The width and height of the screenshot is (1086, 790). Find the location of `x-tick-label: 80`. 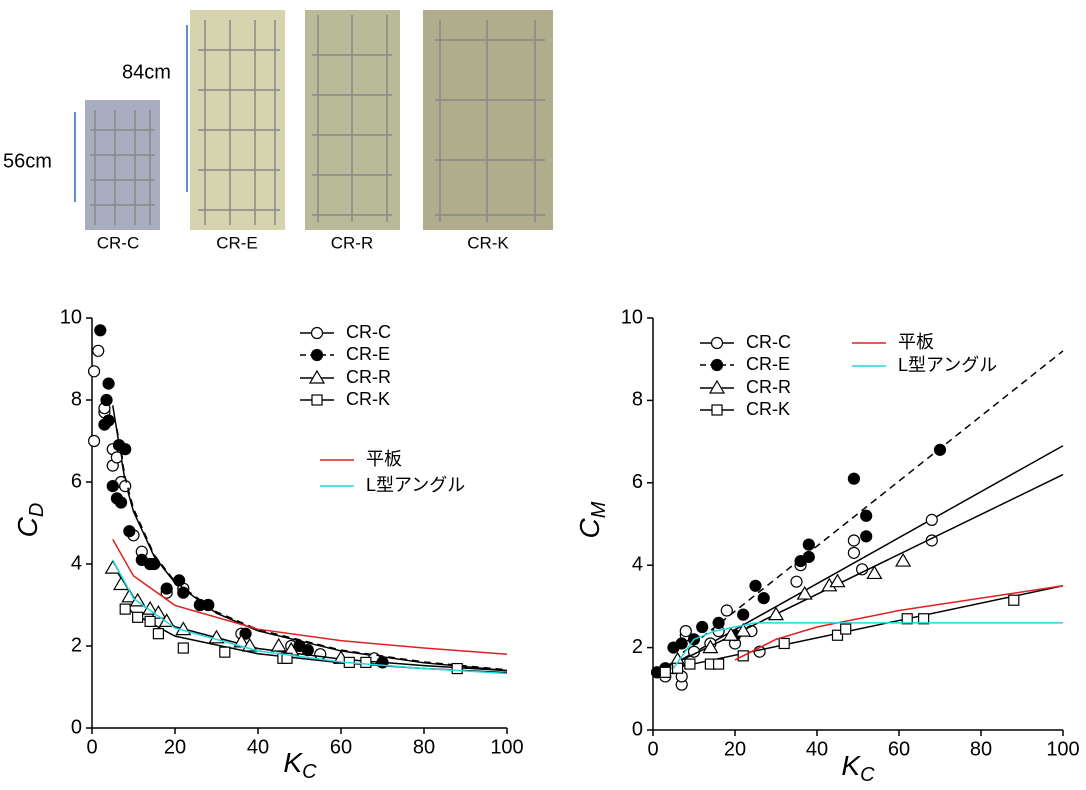

x-tick-label: 80 is located at coordinates (424, 747).